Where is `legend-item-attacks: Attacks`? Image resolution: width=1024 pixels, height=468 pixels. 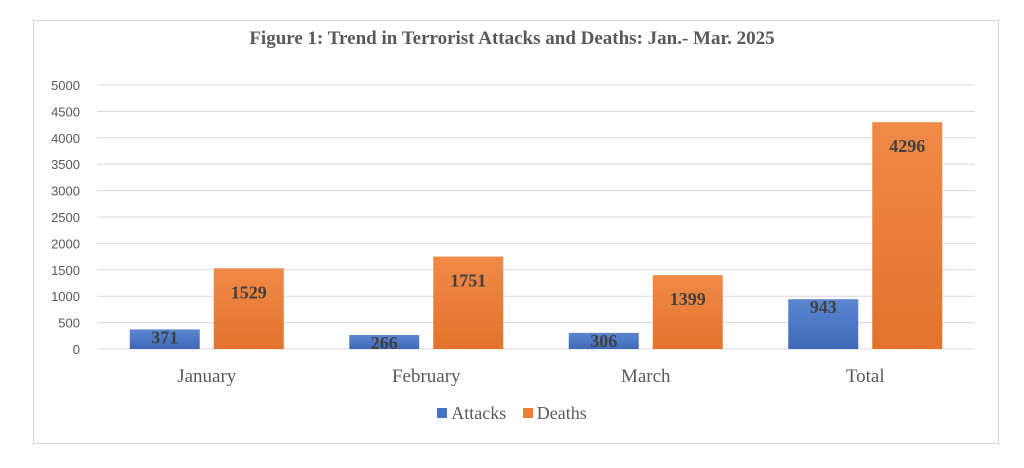 legend-item-attacks: Attacks is located at coordinates (471, 413).